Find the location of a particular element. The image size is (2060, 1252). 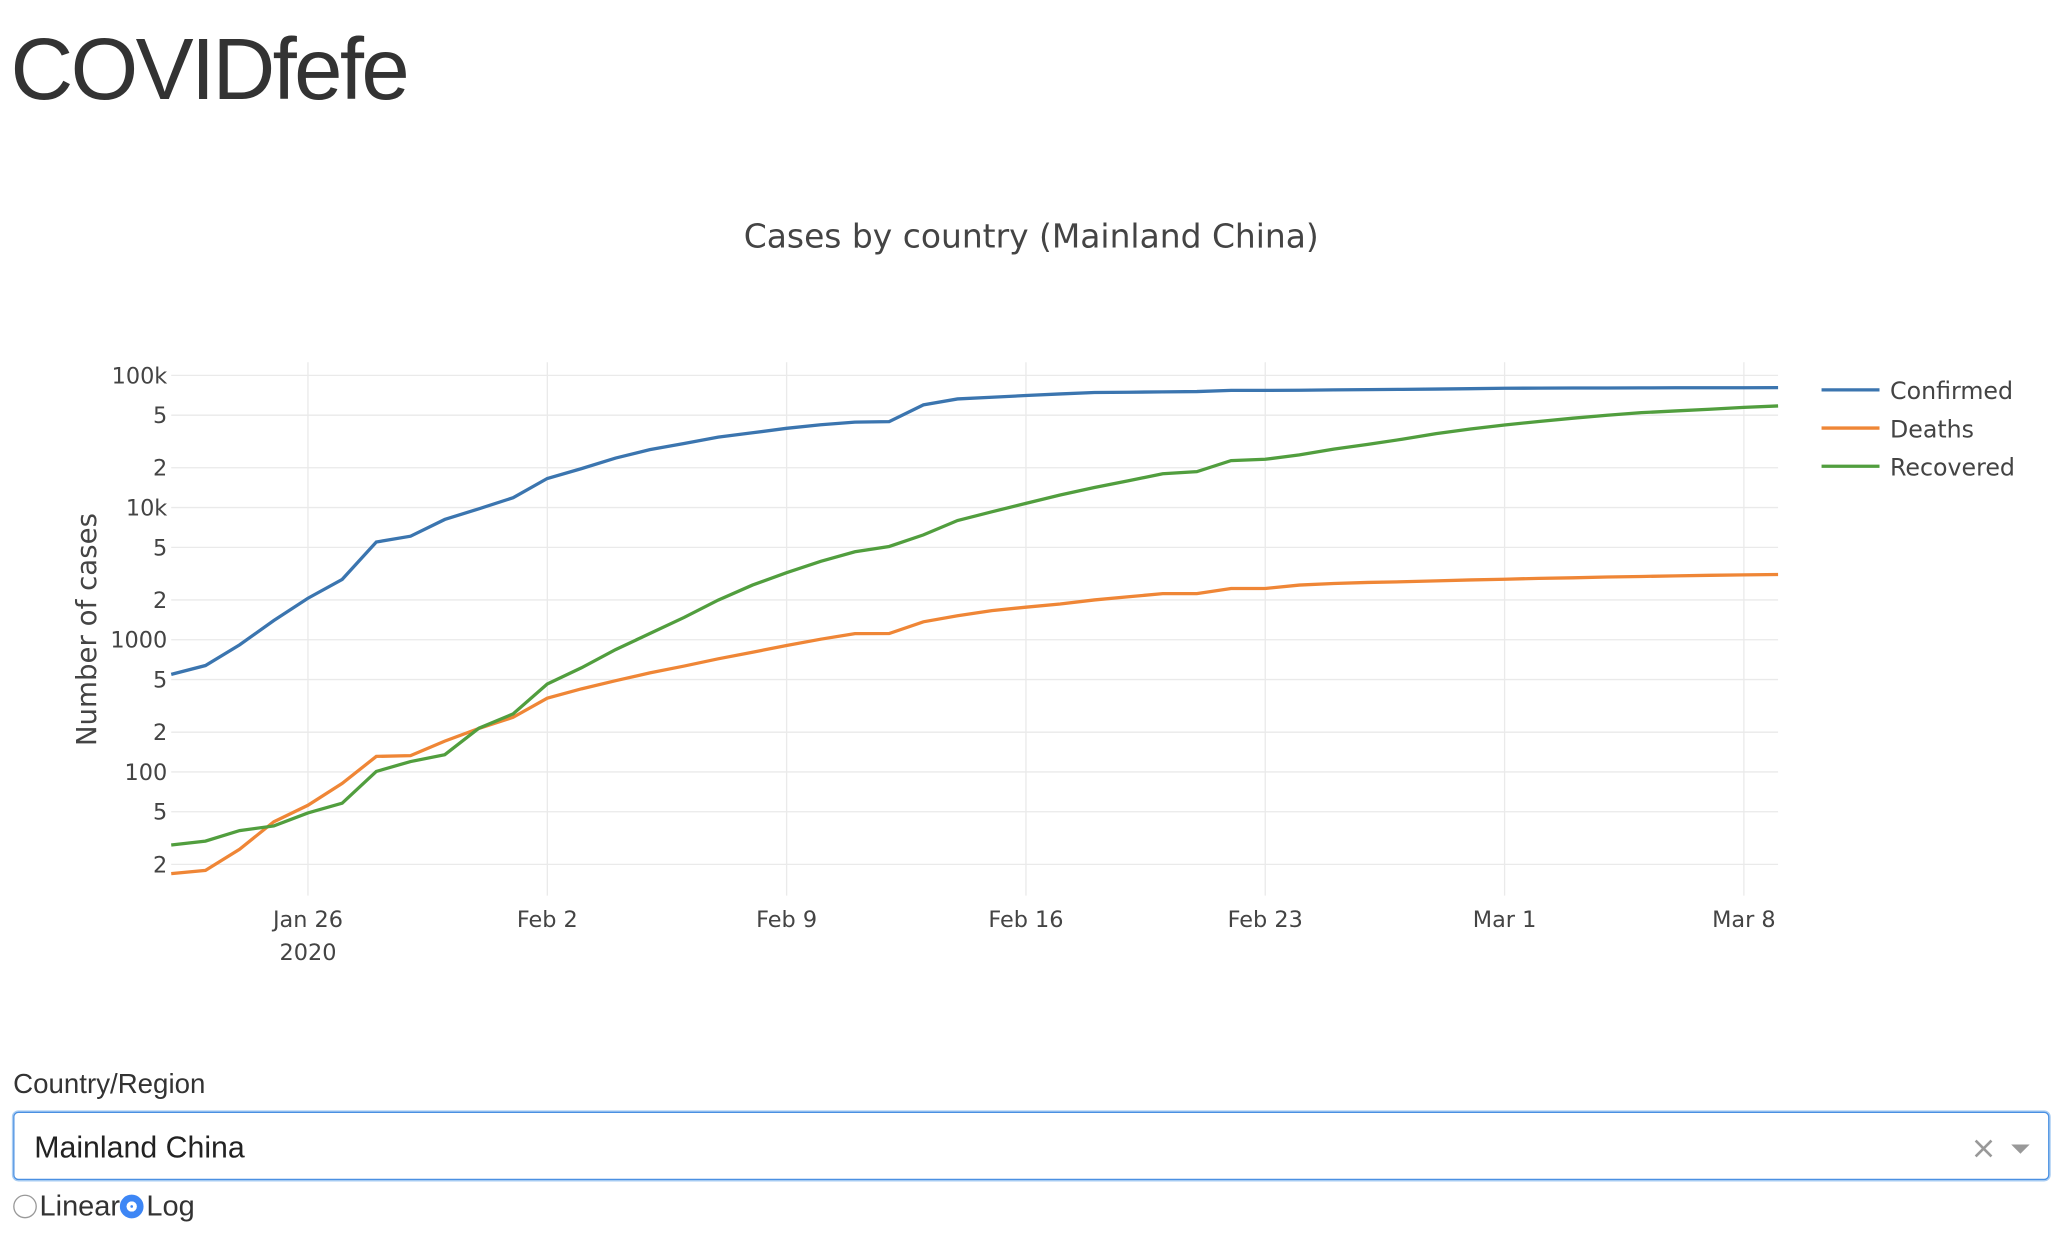

legend-label: Confirmed is located at coordinates (1951, 391).